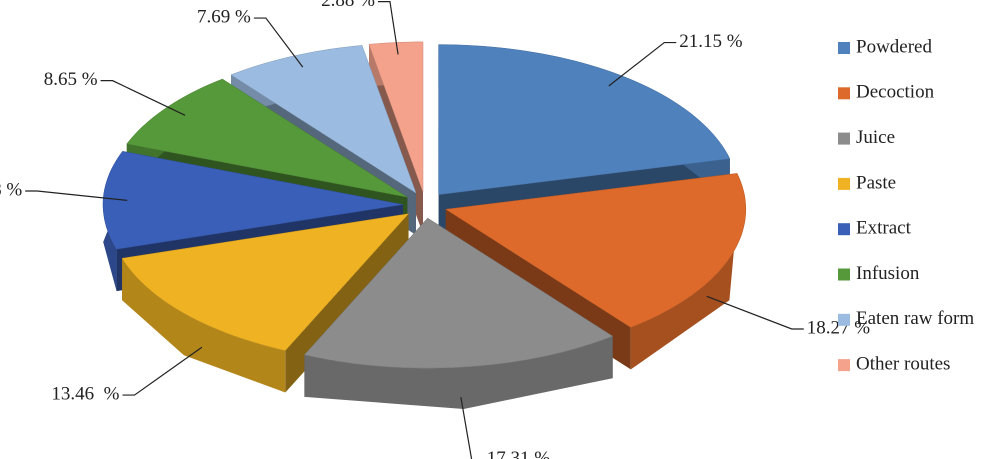 The image size is (1000, 459). I want to click on data-label: 13.46 %, so click(85, 393).